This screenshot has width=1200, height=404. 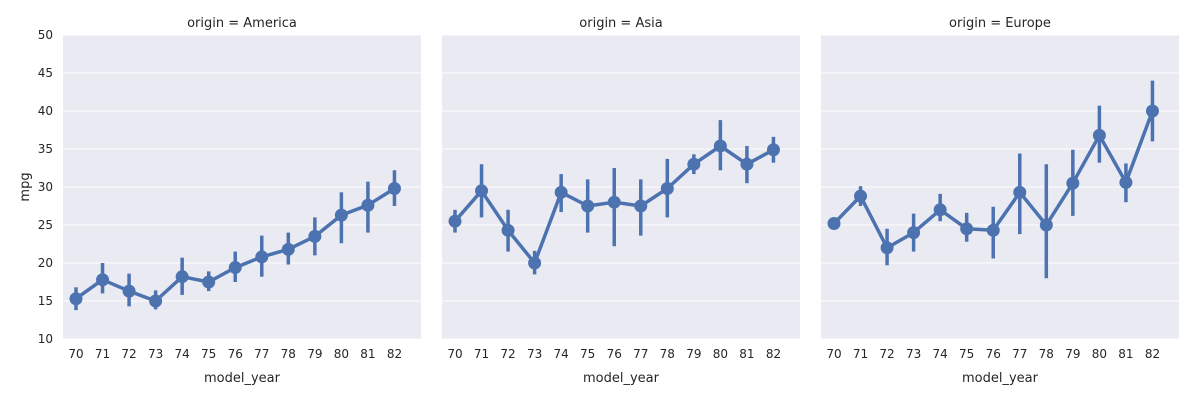 What do you see at coordinates (242, 23) in the screenshot?
I see `panel-title: origin = America` at bounding box center [242, 23].